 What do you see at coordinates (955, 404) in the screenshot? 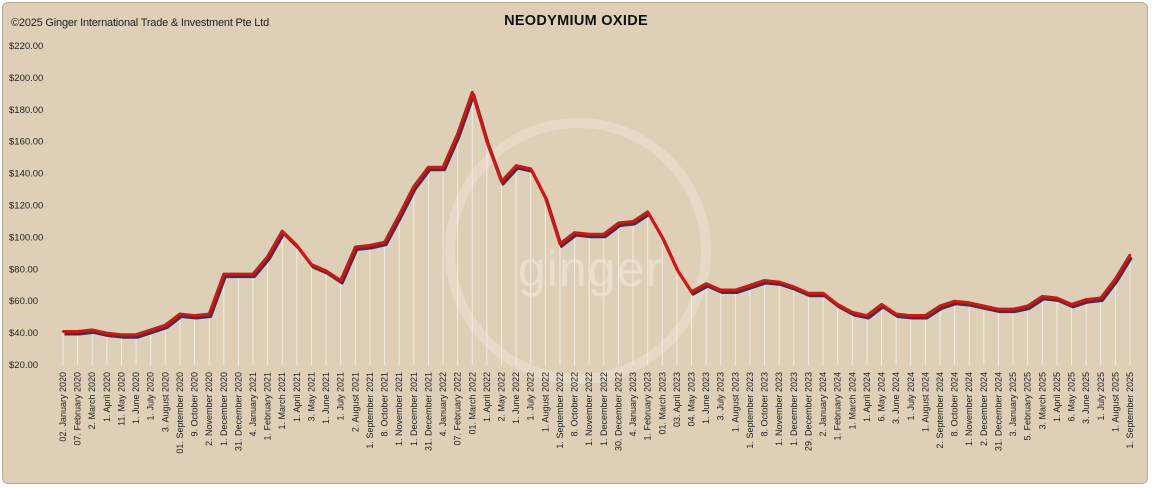
I see `x-tick-label: 8. October 2024` at bounding box center [955, 404].